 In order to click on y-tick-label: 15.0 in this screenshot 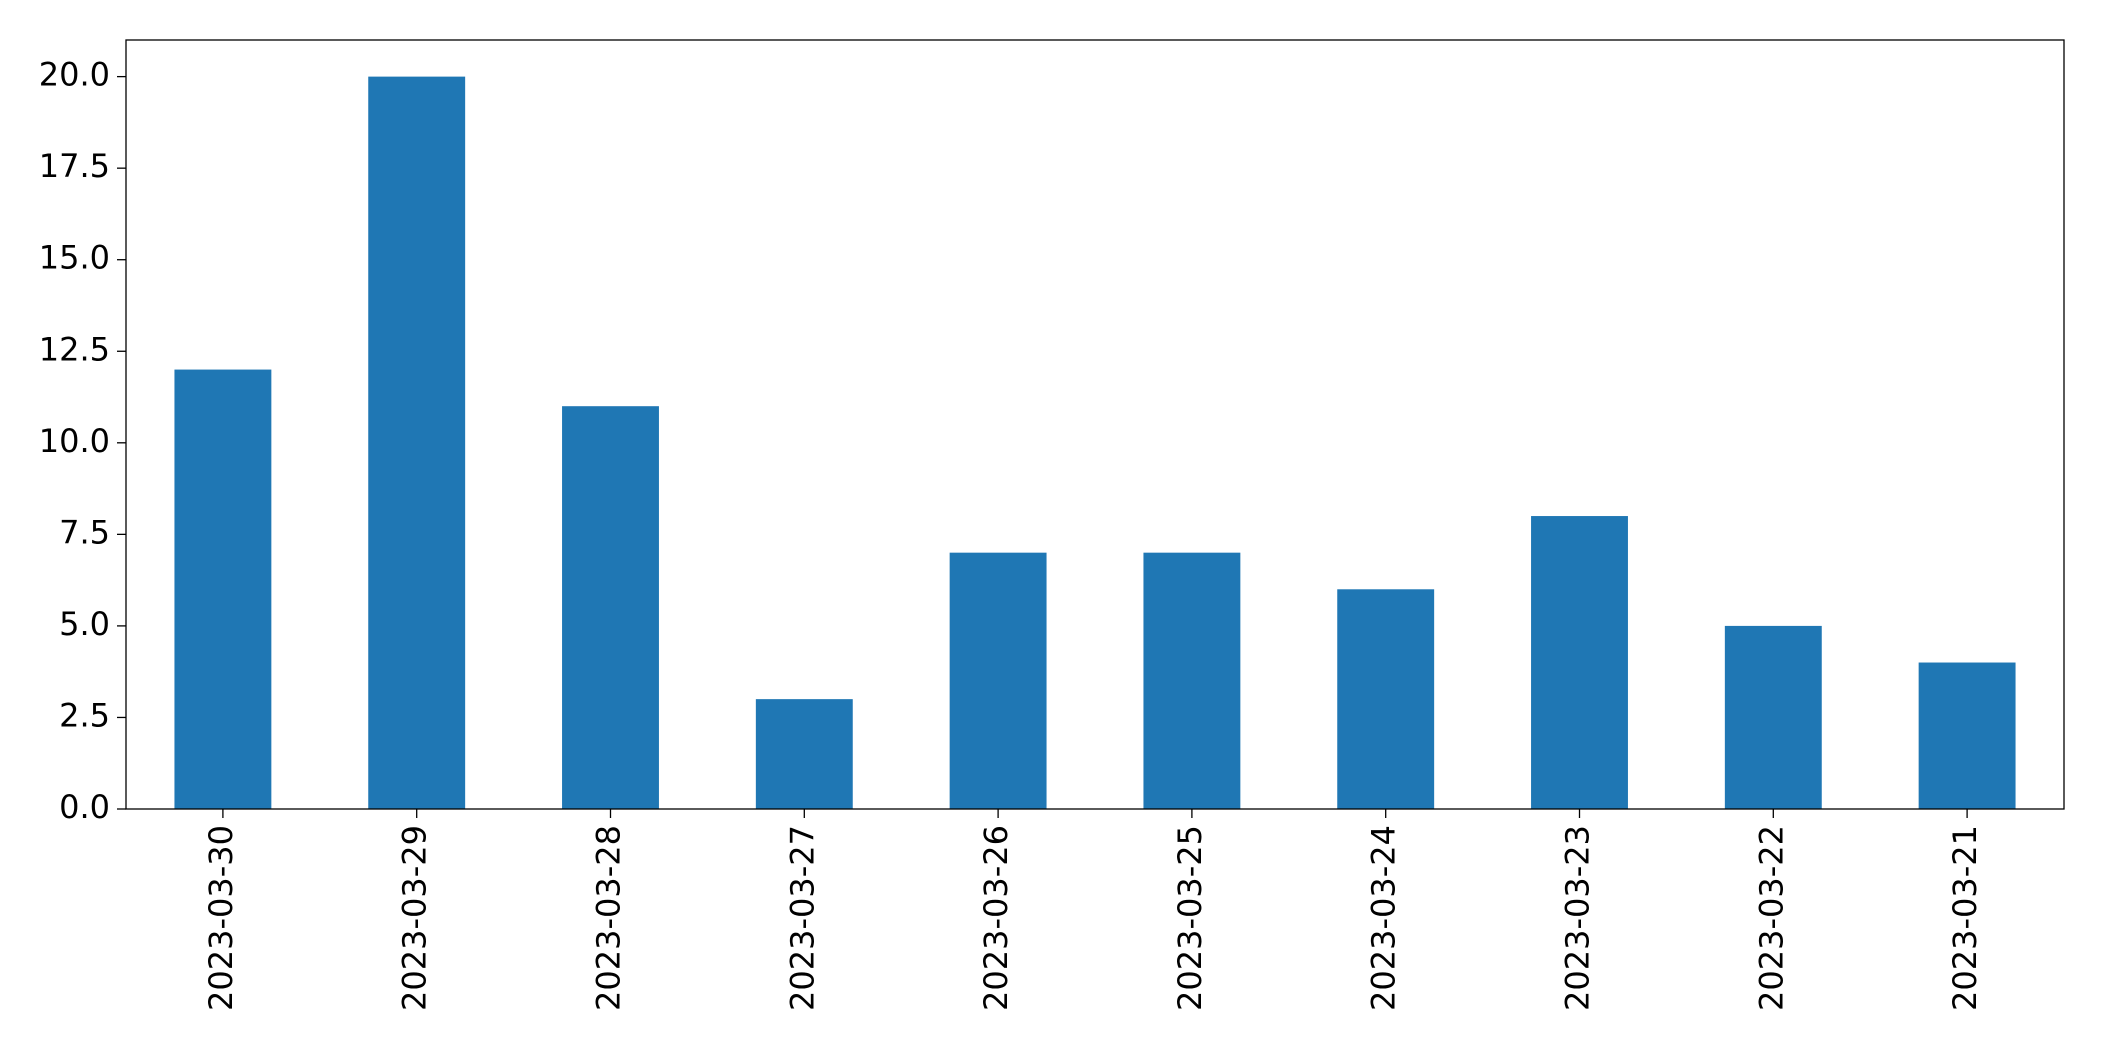, I will do `click(74, 258)`.